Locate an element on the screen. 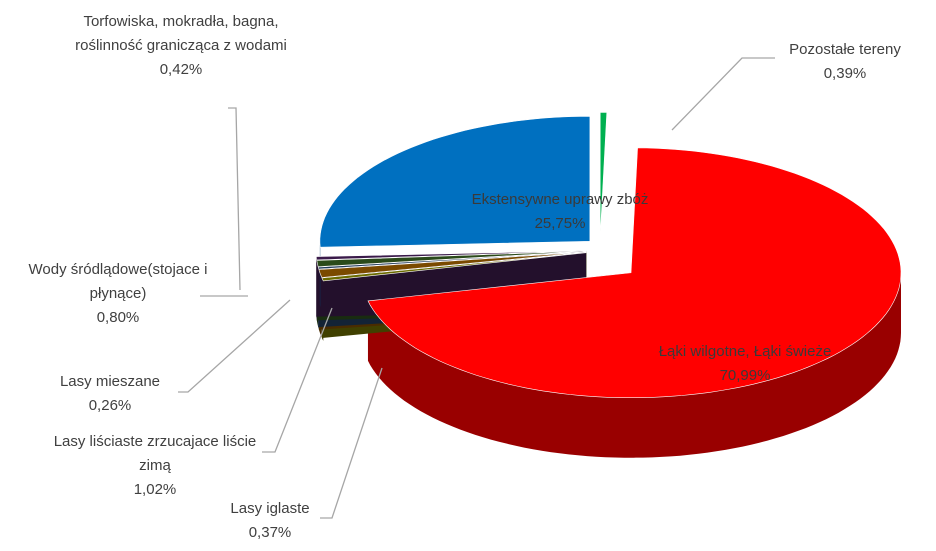  label-value: 0,26% is located at coordinates (110, 405).